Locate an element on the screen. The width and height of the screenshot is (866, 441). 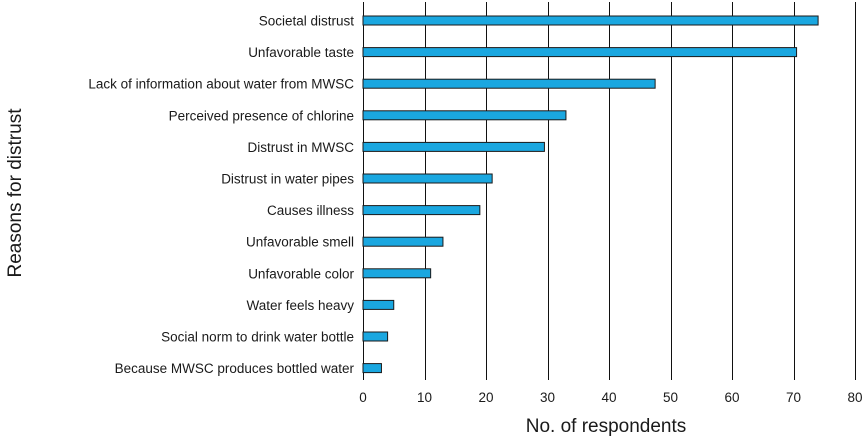
category-label: Perceived presence of chlorine is located at coordinates (261, 115).